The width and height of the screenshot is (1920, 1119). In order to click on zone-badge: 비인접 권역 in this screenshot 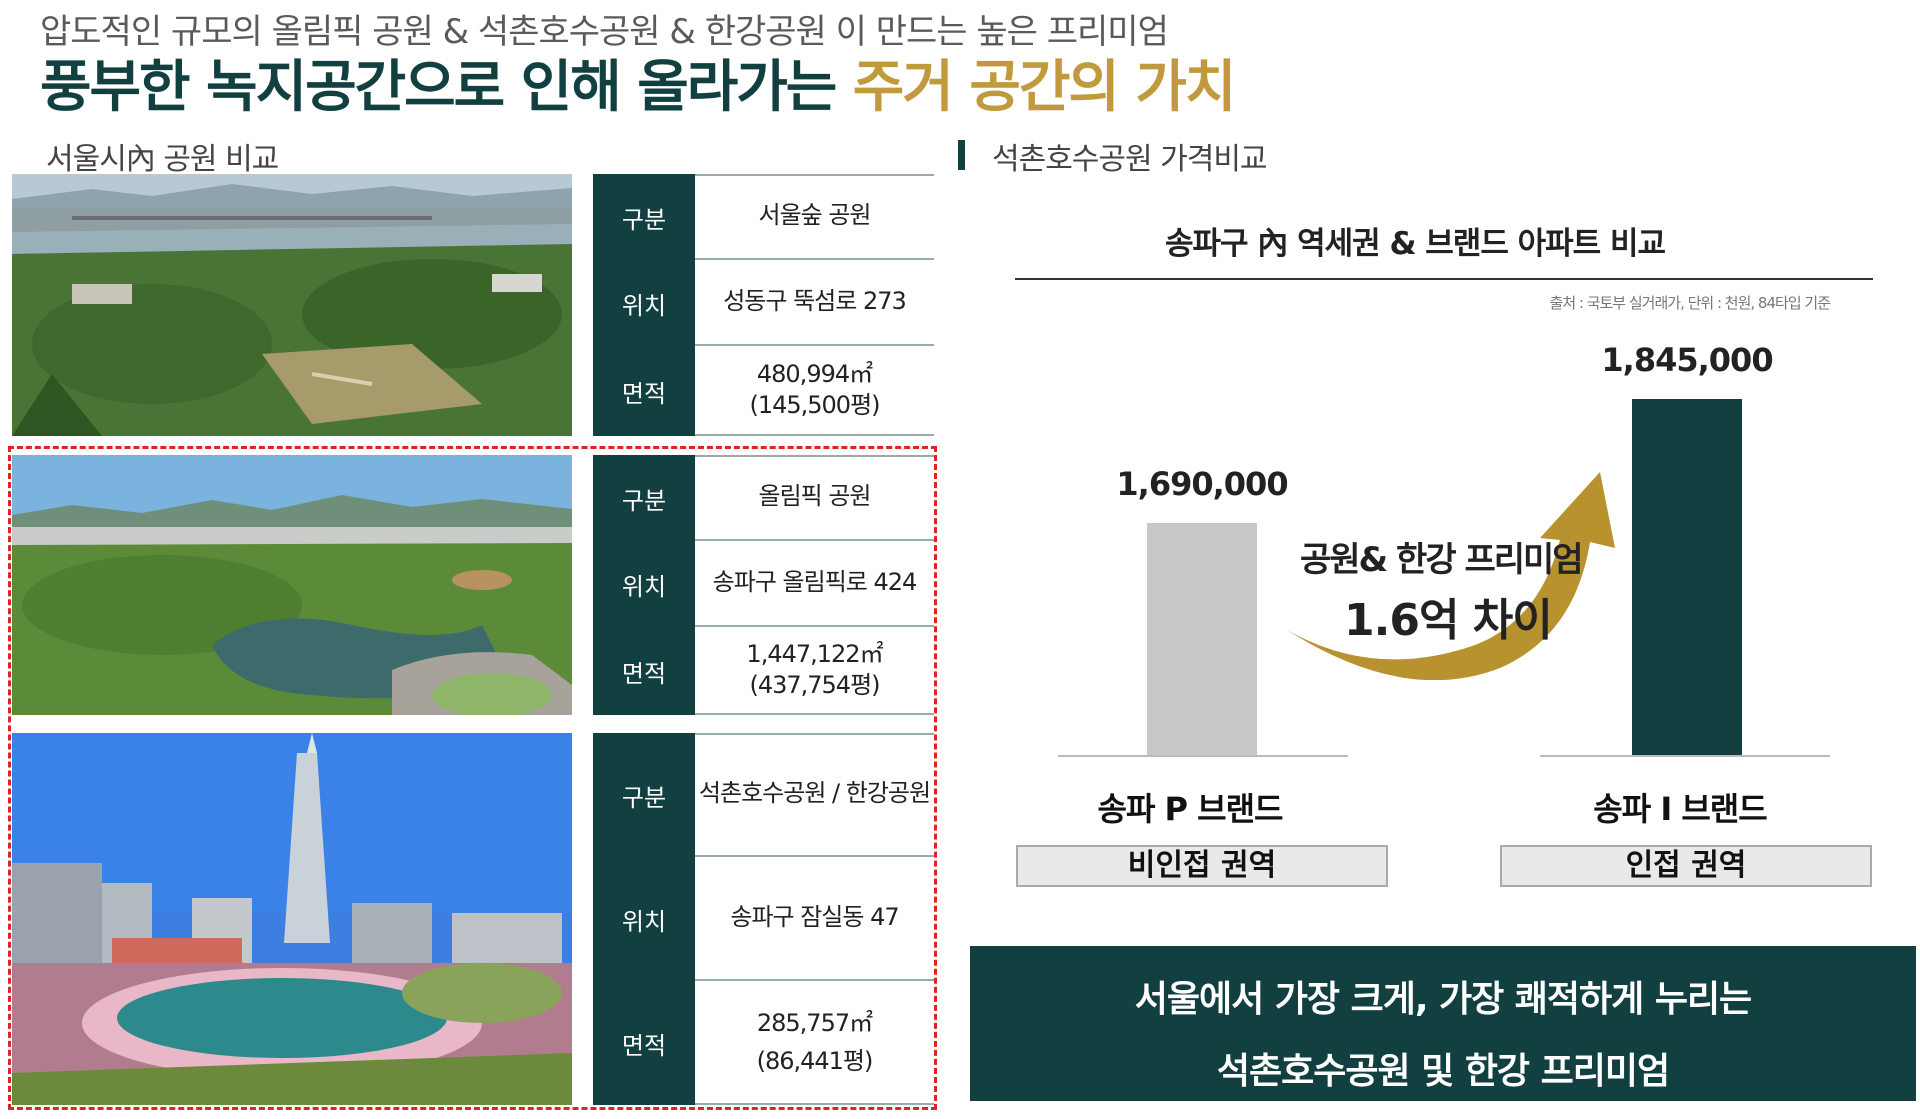, I will do `click(1202, 866)`.